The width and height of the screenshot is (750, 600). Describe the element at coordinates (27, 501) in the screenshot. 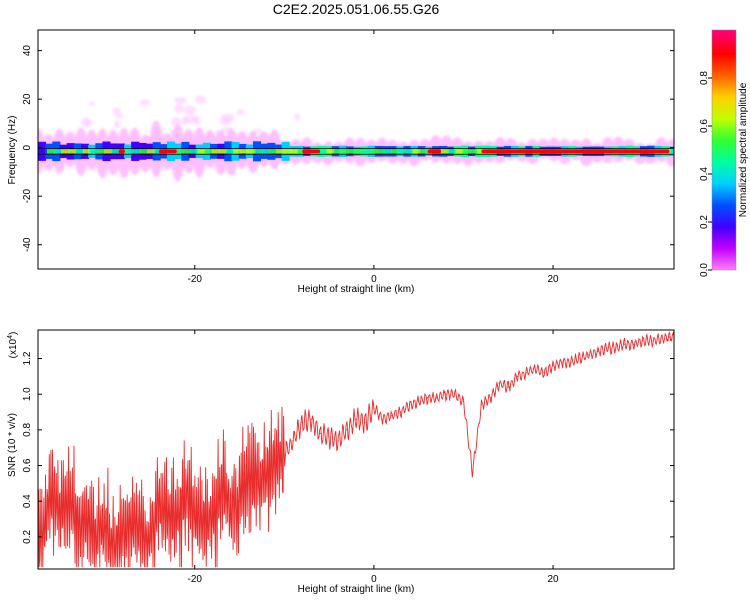

I see `snr-y-tick-label: 0.4` at that location.